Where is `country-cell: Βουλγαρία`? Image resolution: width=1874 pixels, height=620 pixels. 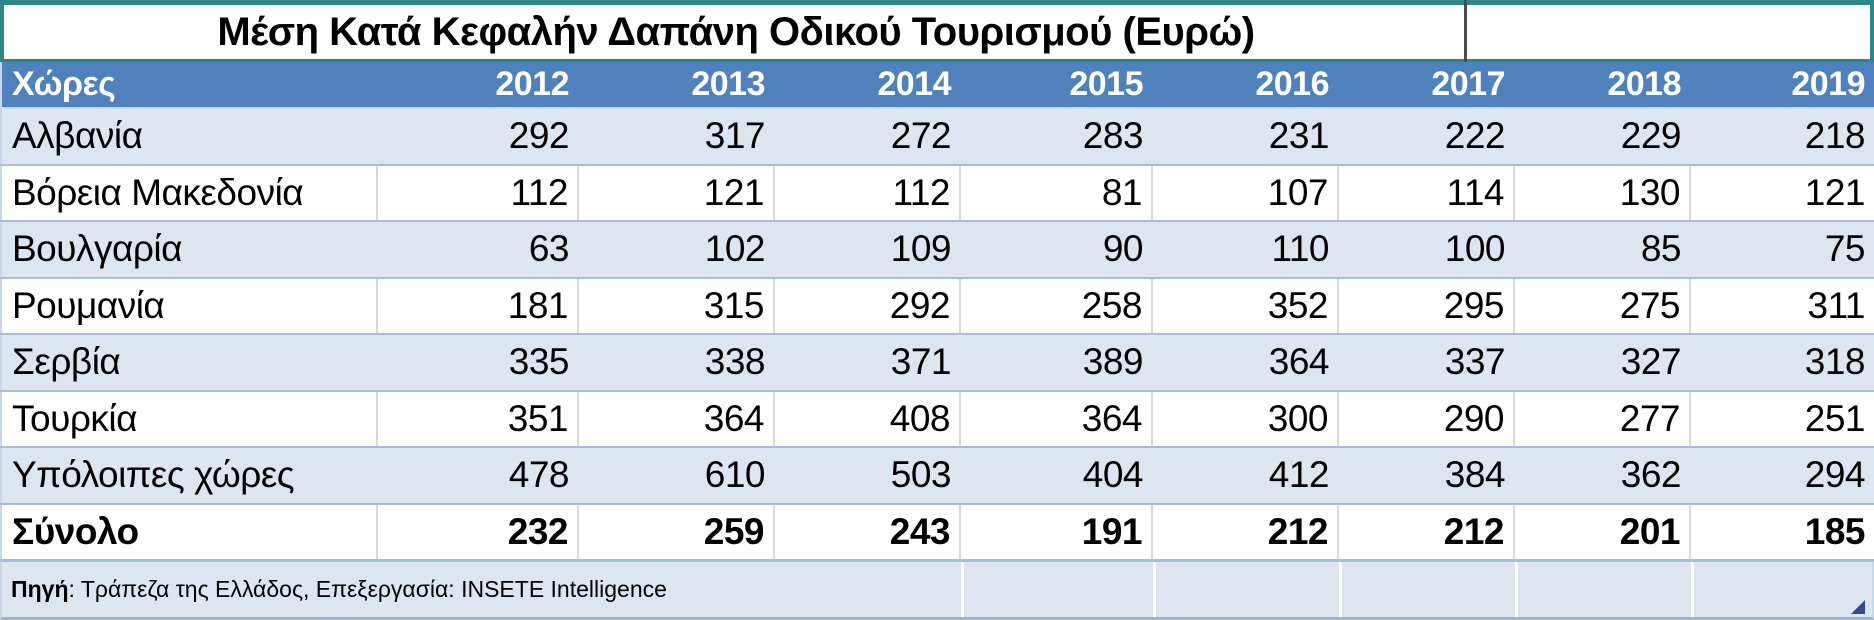
country-cell: Βουλγαρία is located at coordinates (189, 250).